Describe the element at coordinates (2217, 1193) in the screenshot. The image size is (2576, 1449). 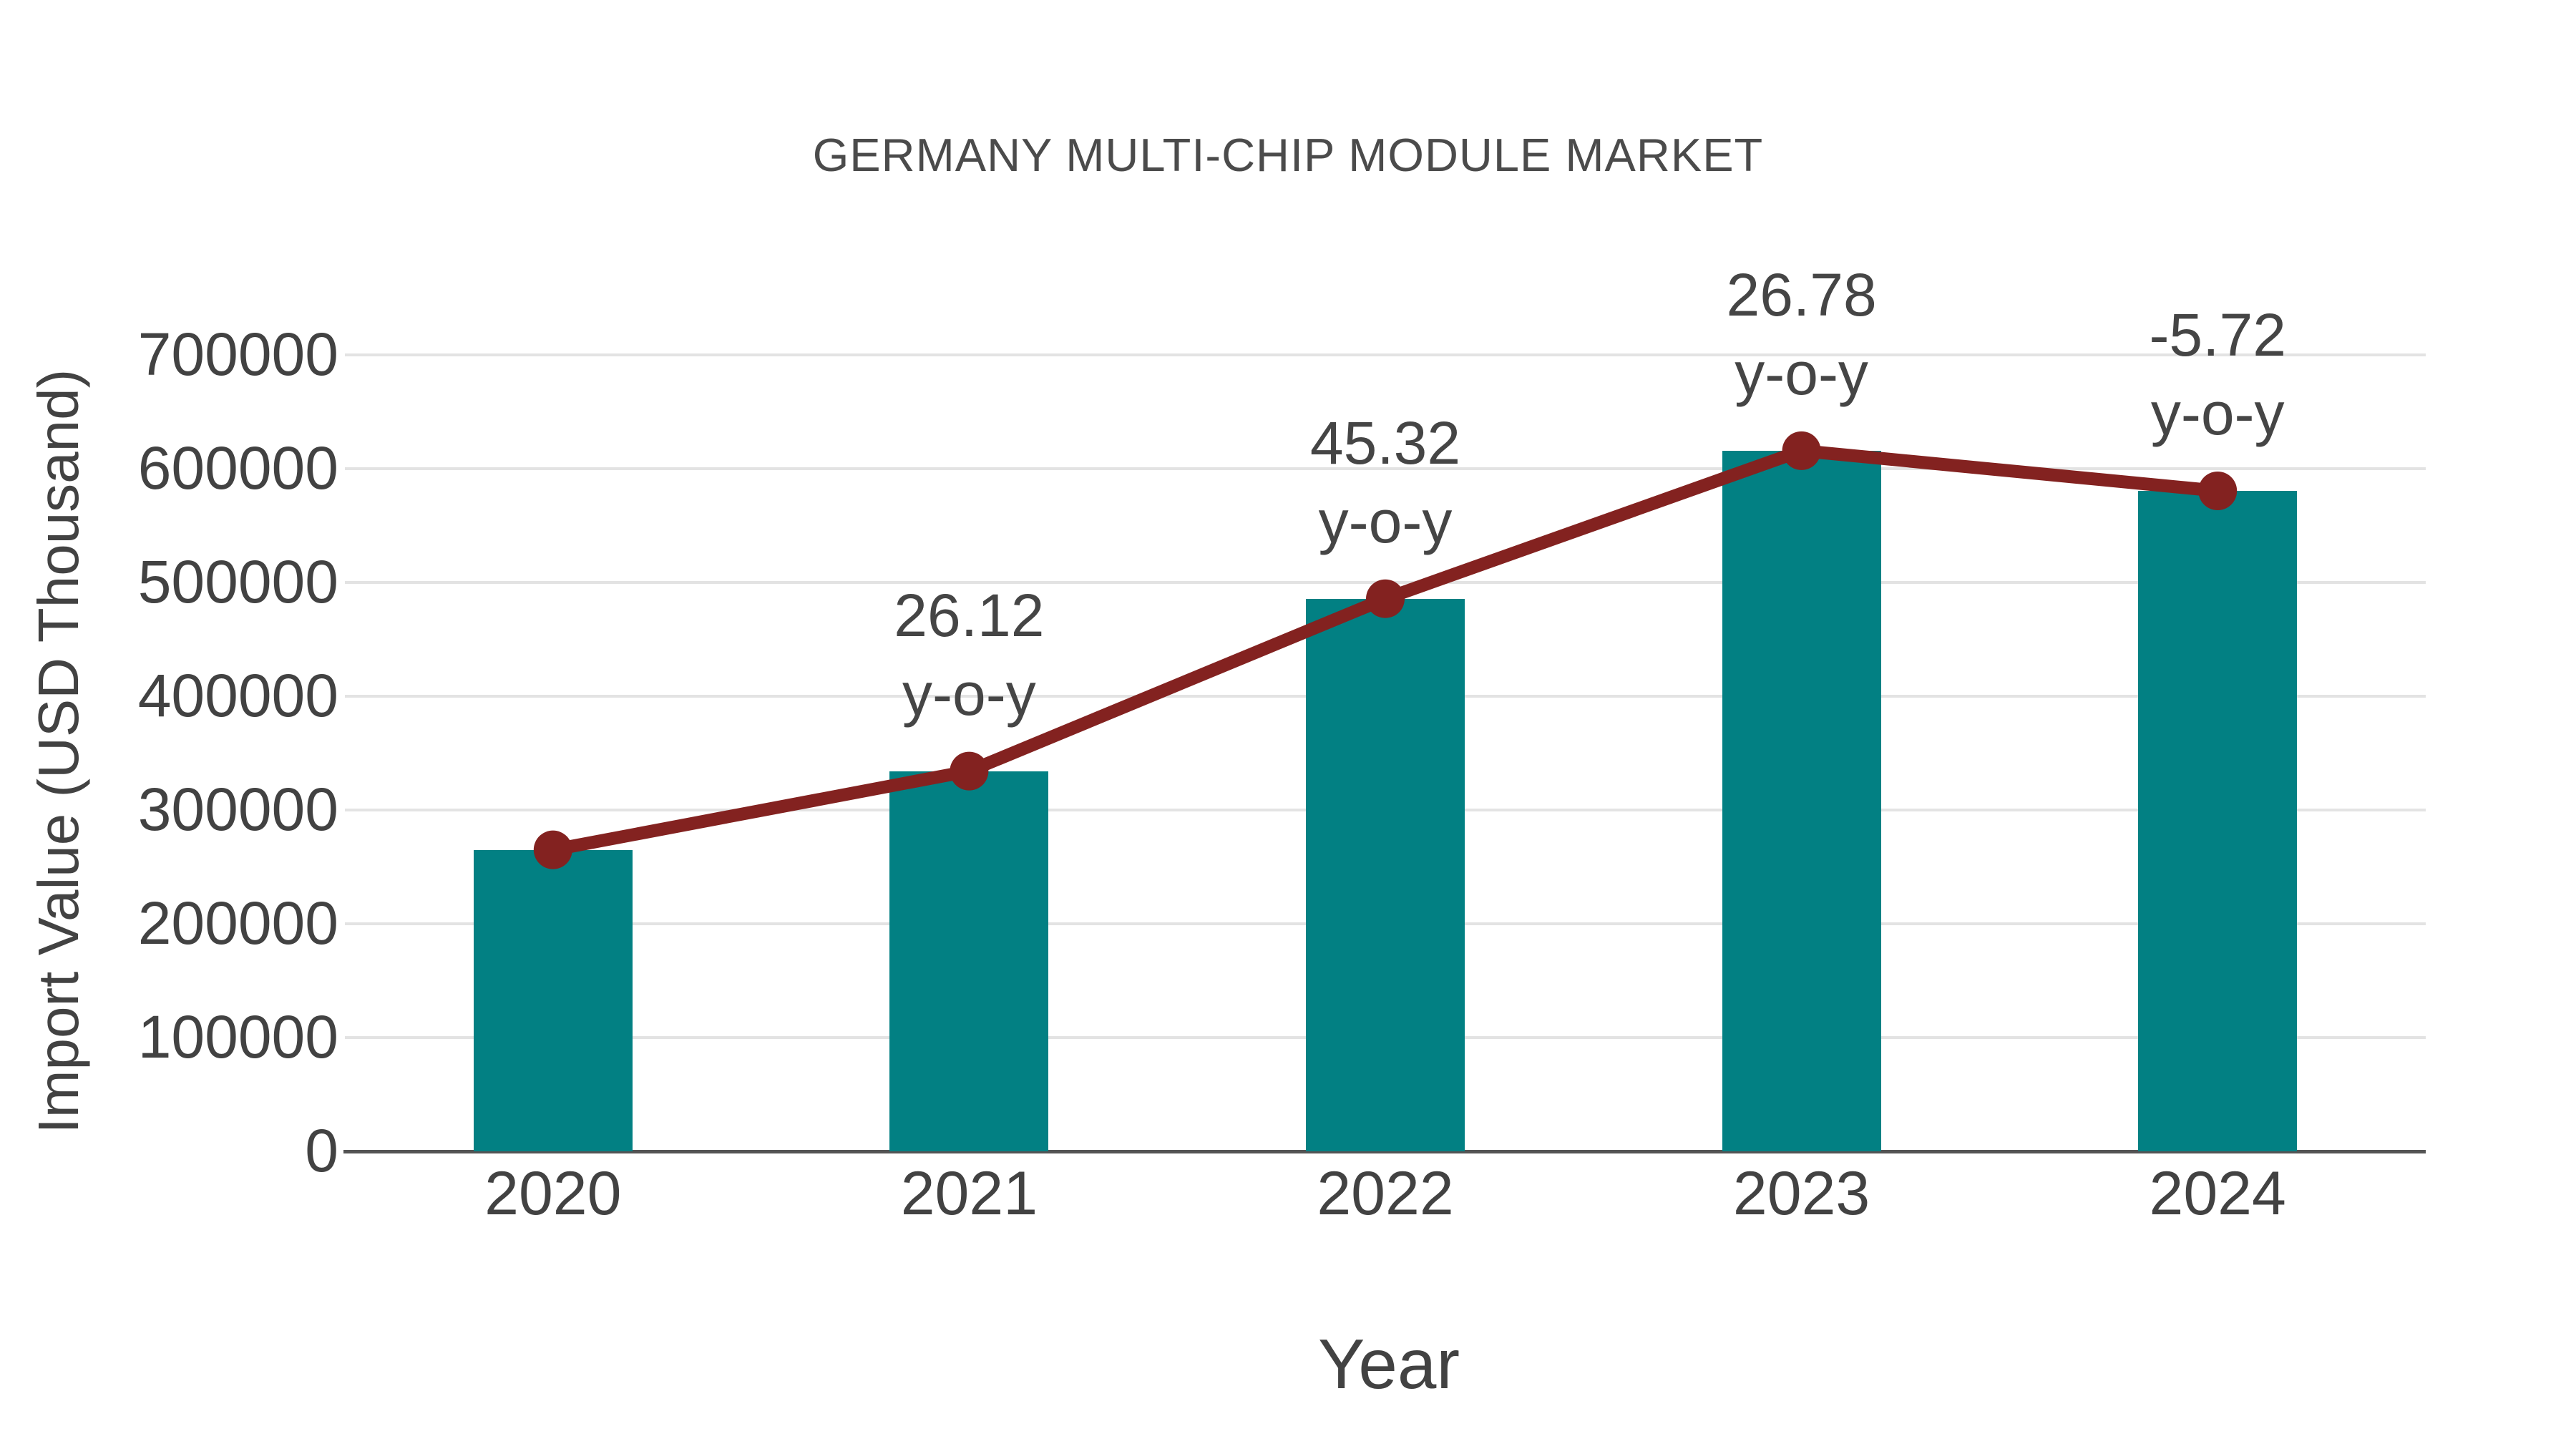
I see `x-tick-label-2024: 2024` at that location.